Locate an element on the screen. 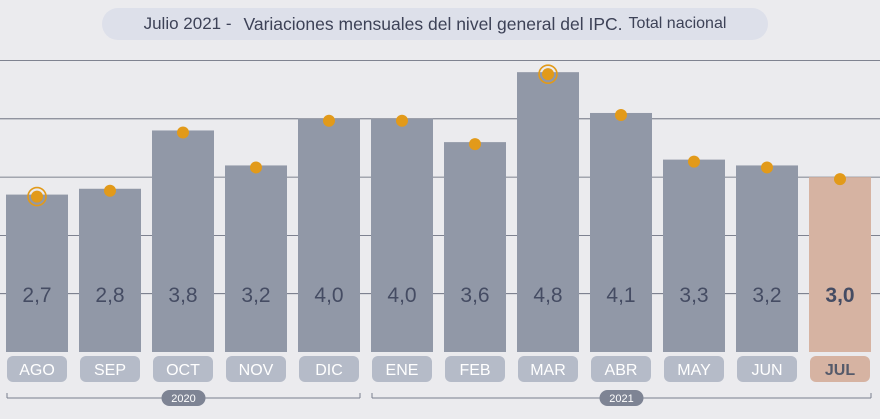 The width and height of the screenshot is (880, 419). category-label: FEB is located at coordinates (474, 370).